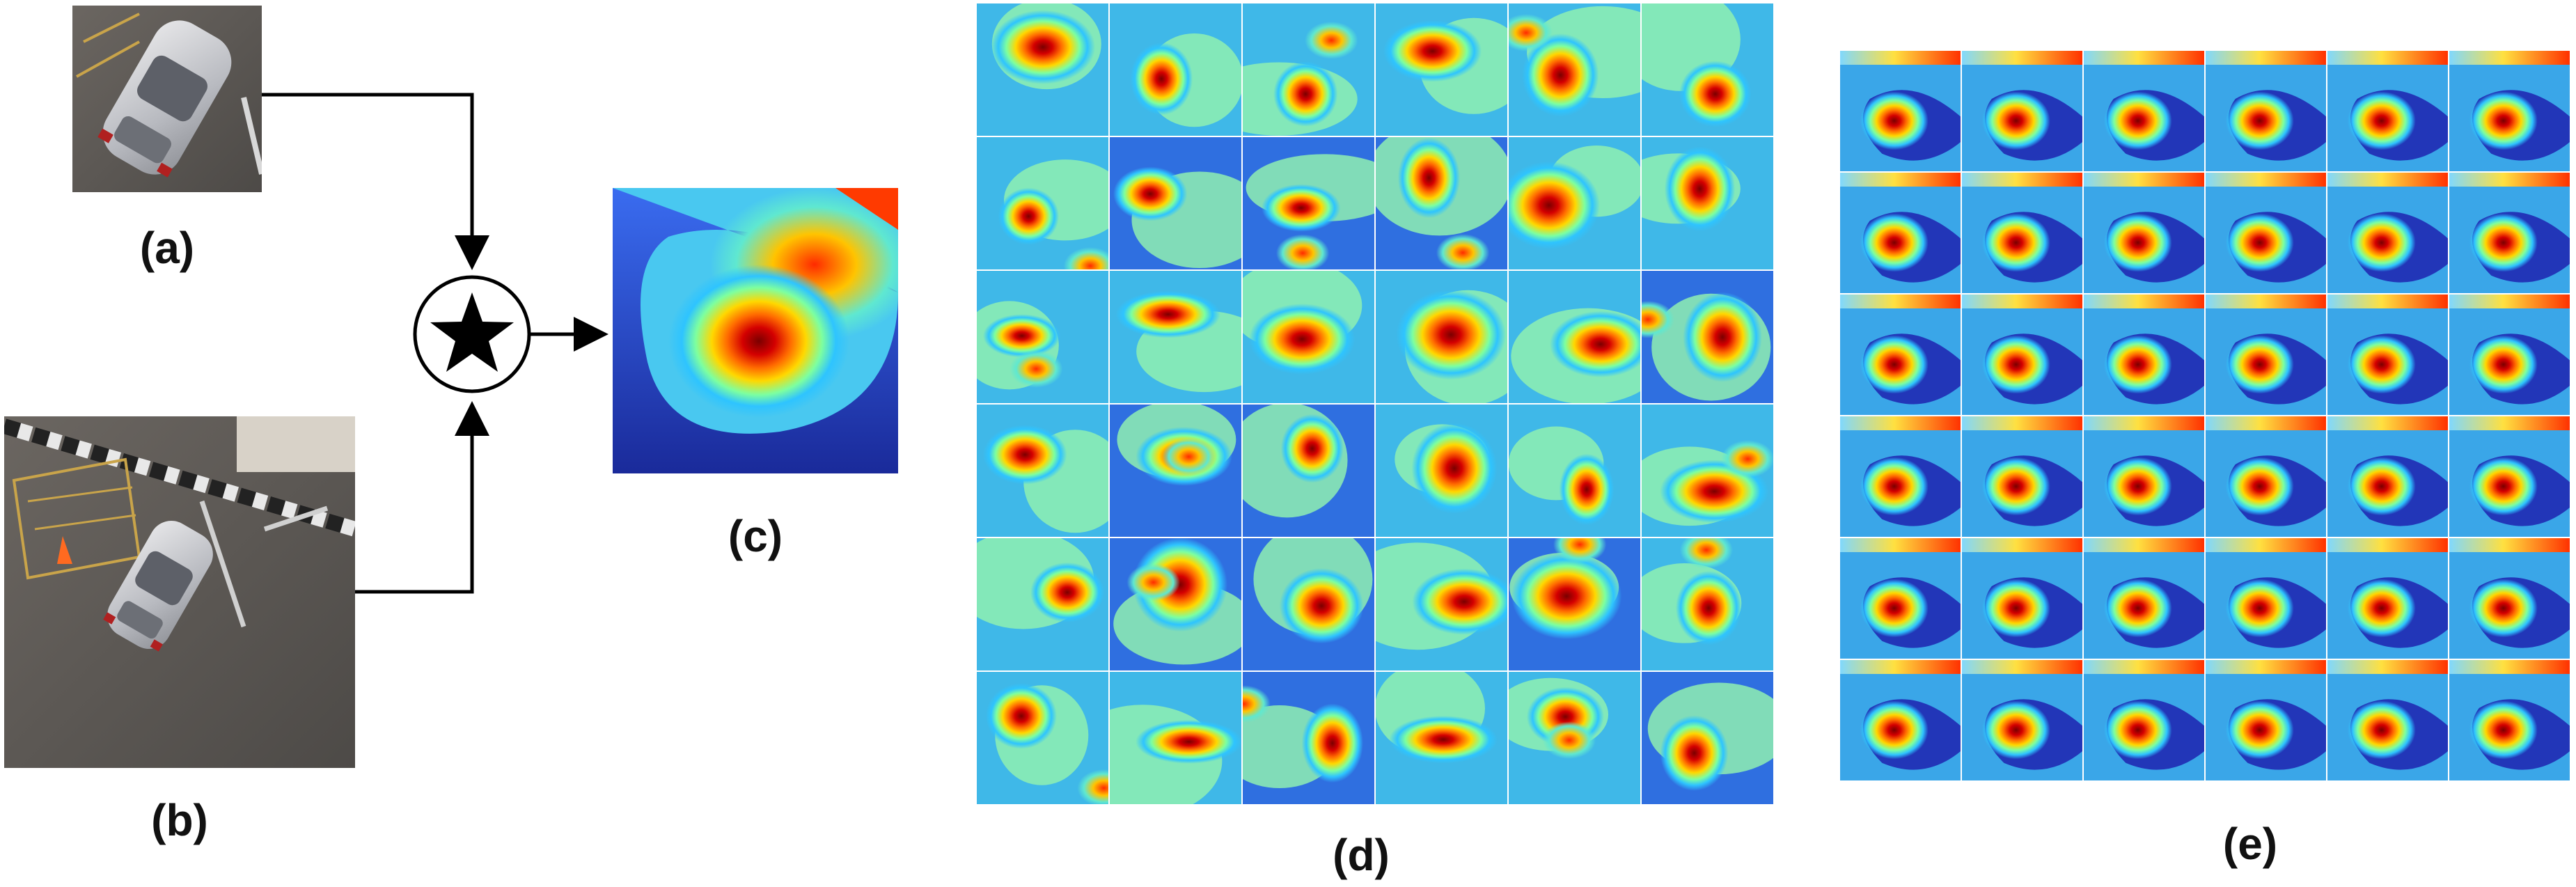  I want to click on car-shape-search, so click(158, 586).